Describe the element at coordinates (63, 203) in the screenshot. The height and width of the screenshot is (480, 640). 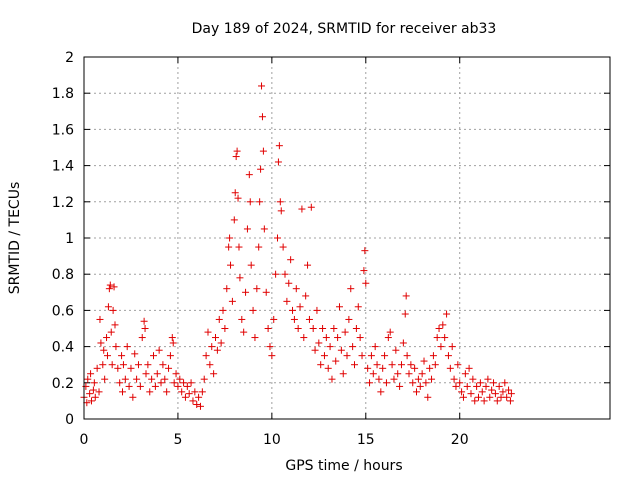
I see `y-tick-label: 1.2` at that location.